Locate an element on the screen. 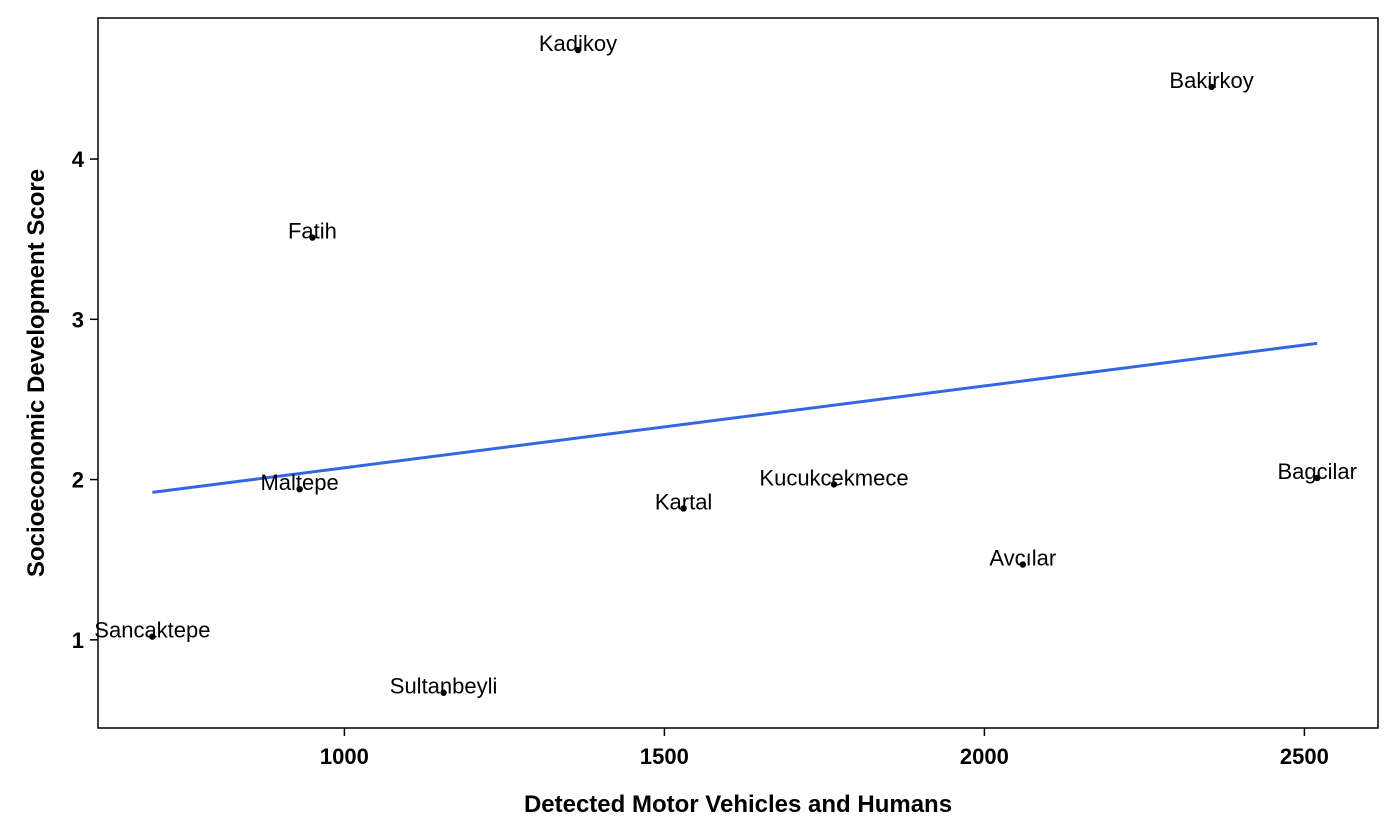 This screenshot has height=840, width=1400. x-tick-label-1500: 1500 is located at coordinates (664, 756).